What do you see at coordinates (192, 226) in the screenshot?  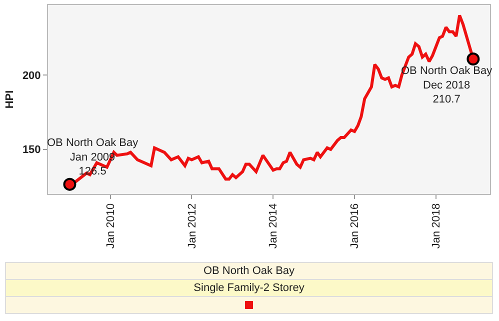 I see `x-tick-label: Jan 2012` at bounding box center [192, 226].